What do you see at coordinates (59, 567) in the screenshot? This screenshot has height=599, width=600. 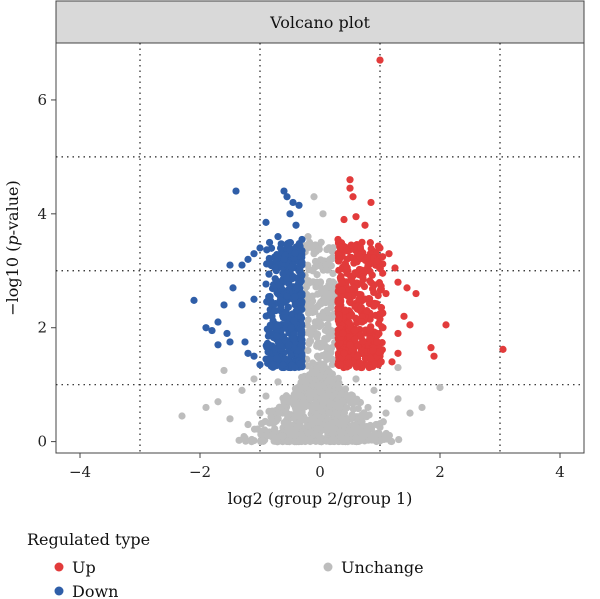 I see `legend-marker-up` at bounding box center [59, 567].